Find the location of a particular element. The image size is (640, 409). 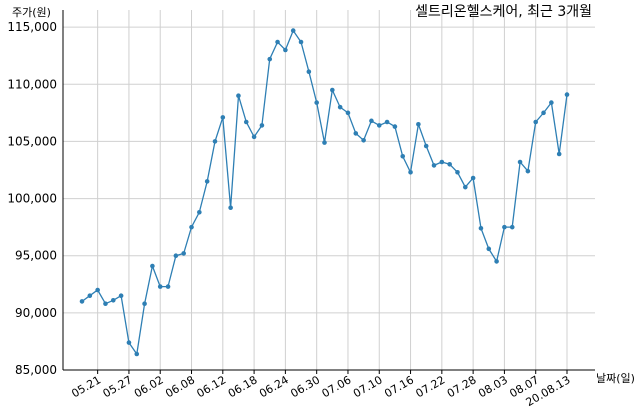

y-tick-label: 85,000 is located at coordinates (36, 370).